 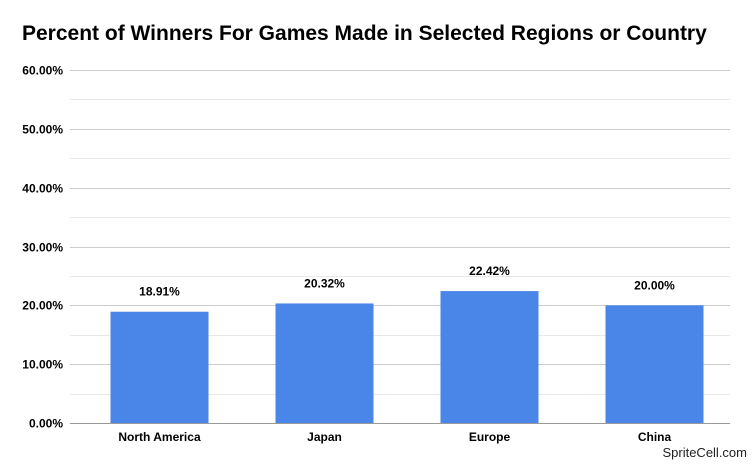 I want to click on data-label: 20.00%, so click(x=654, y=285).